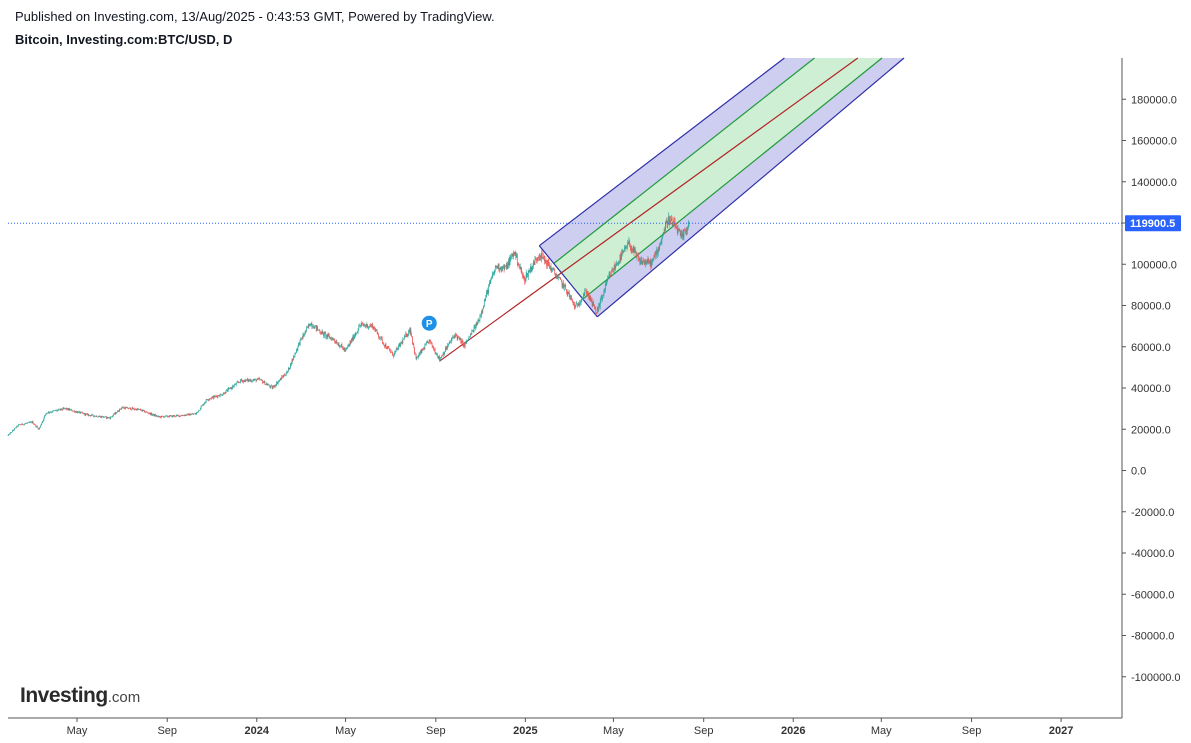 The height and width of the screenshot is (743, 1191). I want to click on y-tick-label: -80000.0, so click(1152, 637).